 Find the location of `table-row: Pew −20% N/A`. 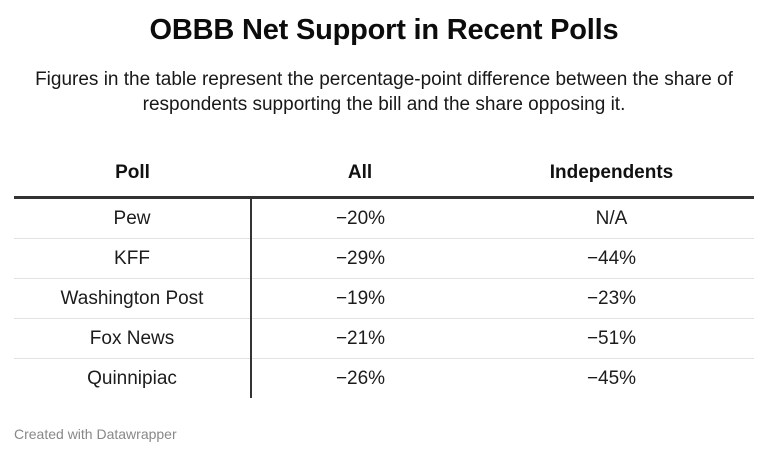

table-row: Pew −20% N/A is located at coordinates (384, 218).